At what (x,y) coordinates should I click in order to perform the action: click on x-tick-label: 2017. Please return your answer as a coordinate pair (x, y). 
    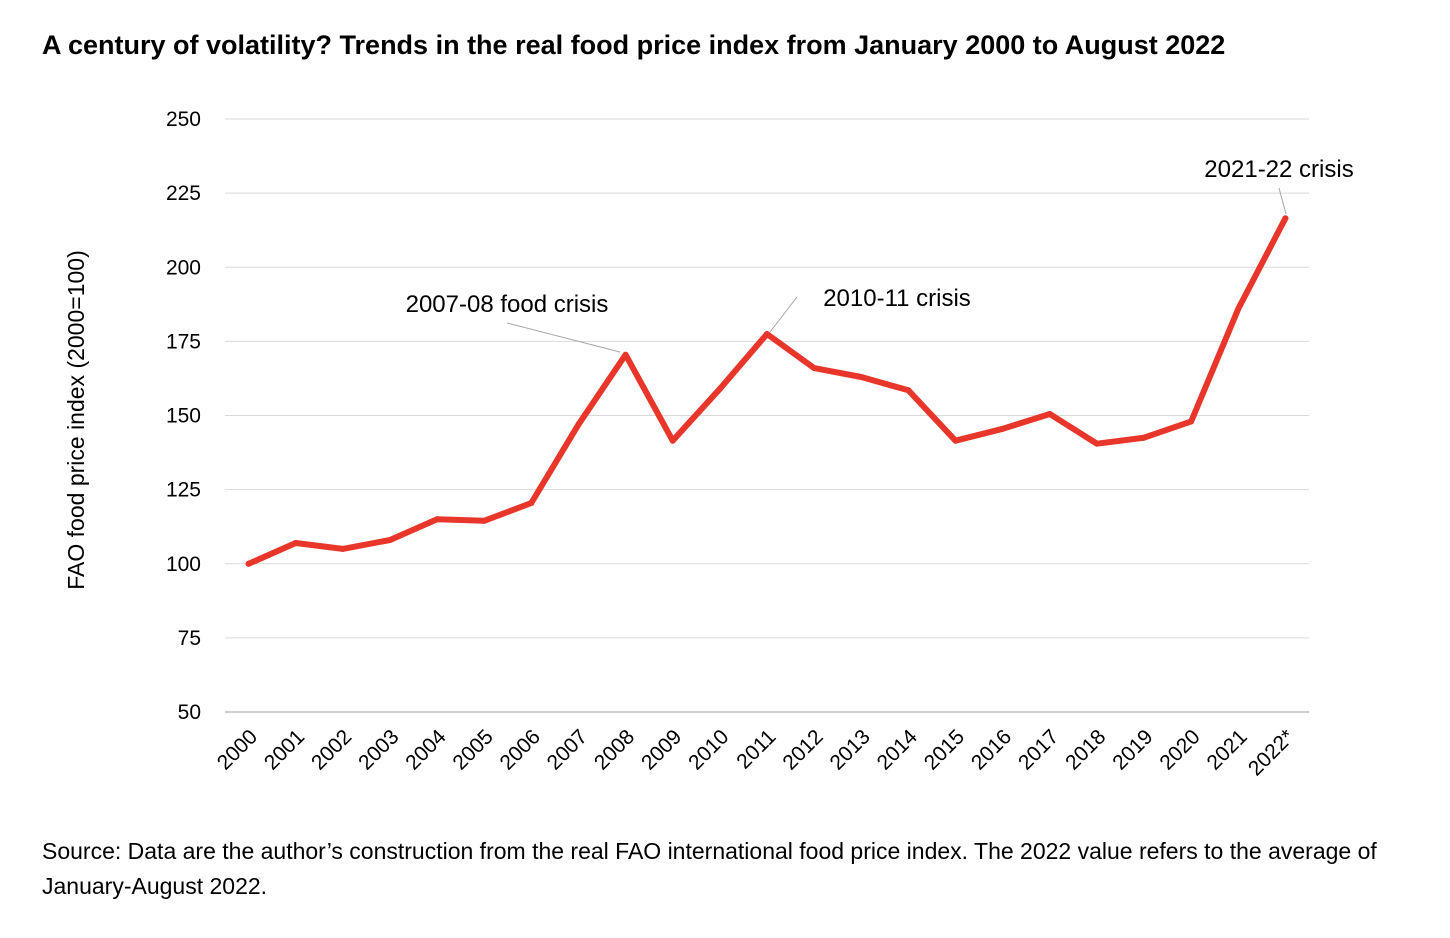
    Looking at the image, I should click on (1038, 749).